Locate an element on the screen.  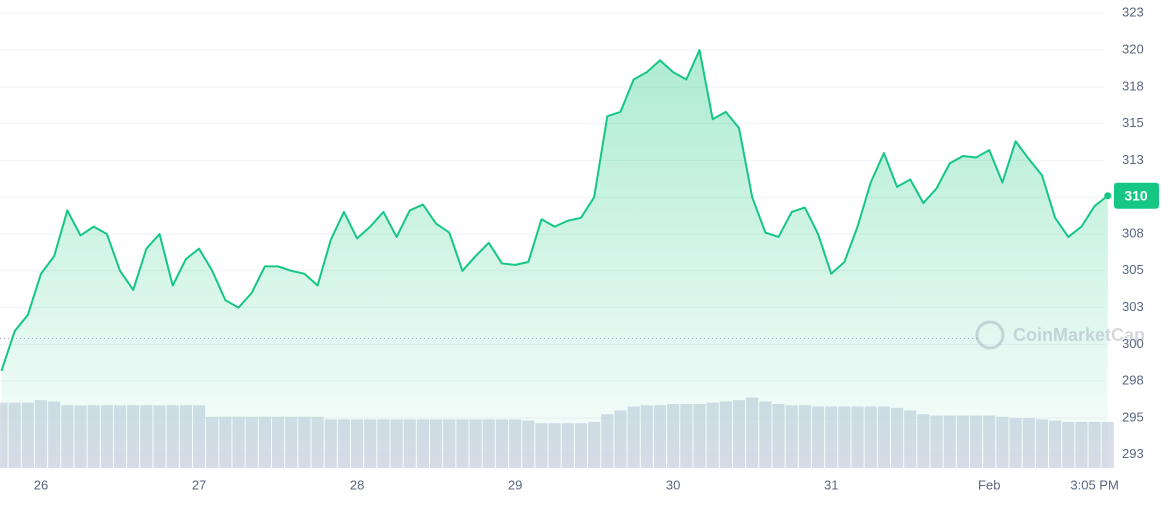
watermark-text: CoinMarketCap is located at coordinates (1079, 335).